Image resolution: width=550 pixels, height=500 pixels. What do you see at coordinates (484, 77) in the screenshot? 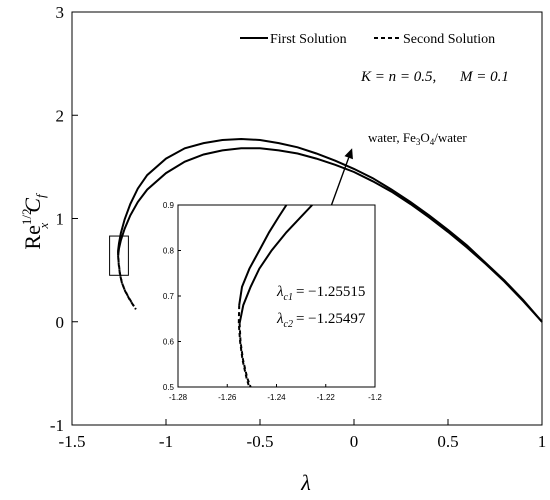
I see `params-m: M = 0.1` at bounding box center [484, 77].